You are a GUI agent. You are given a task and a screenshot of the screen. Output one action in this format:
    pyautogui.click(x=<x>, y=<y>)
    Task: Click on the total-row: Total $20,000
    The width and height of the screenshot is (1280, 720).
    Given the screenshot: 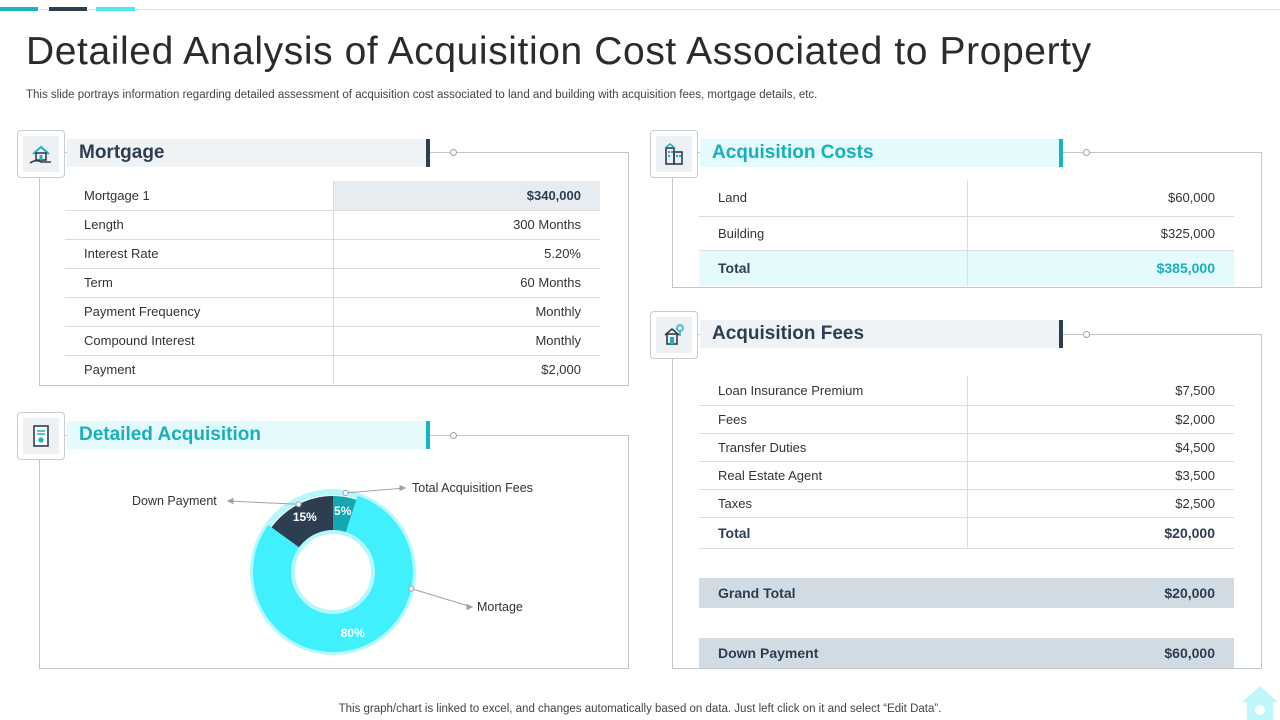 What is the action you would take?
    pyautogui.click(x=966, y=533)
    